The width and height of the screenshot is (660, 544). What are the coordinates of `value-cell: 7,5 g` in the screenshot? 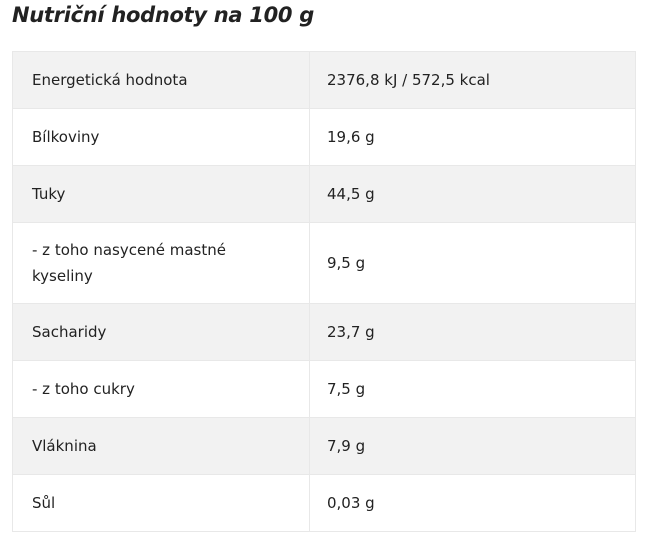 It's located at (472, 389).